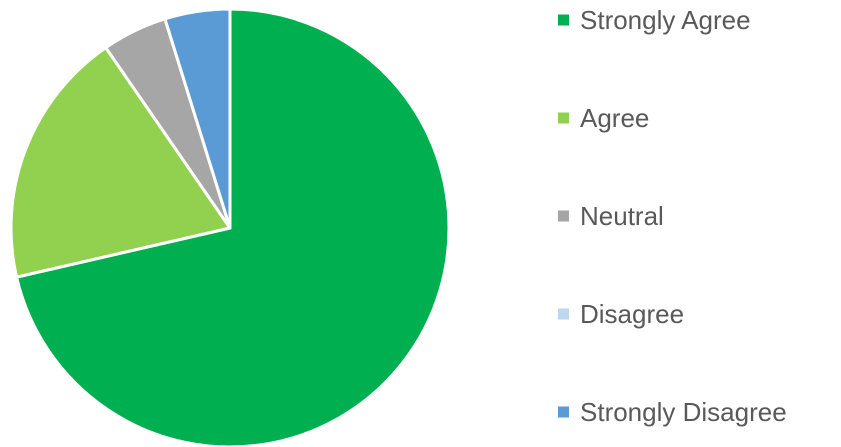 Image resolution: width=841 pixels, height=447 pixels. I want to click on legend-item-strongly-disagree: Strongly Disagree, so click(672, 412).